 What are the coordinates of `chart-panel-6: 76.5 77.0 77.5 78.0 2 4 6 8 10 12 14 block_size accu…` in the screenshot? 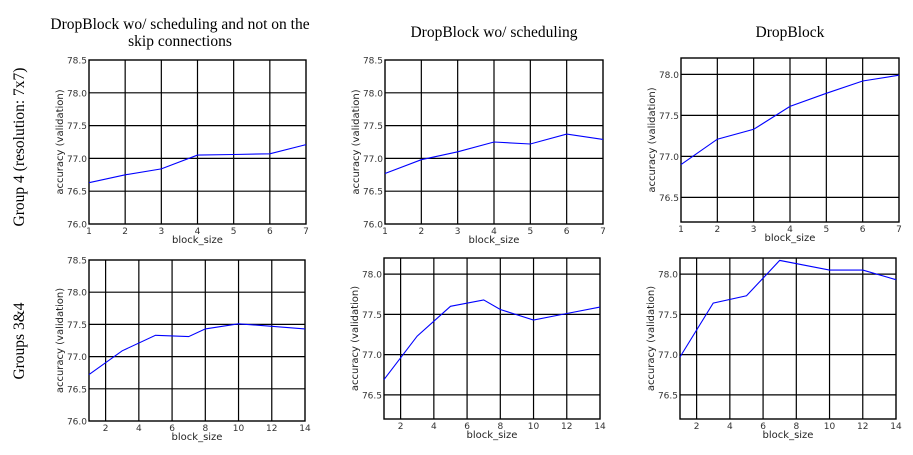 It's located at (774, 349).